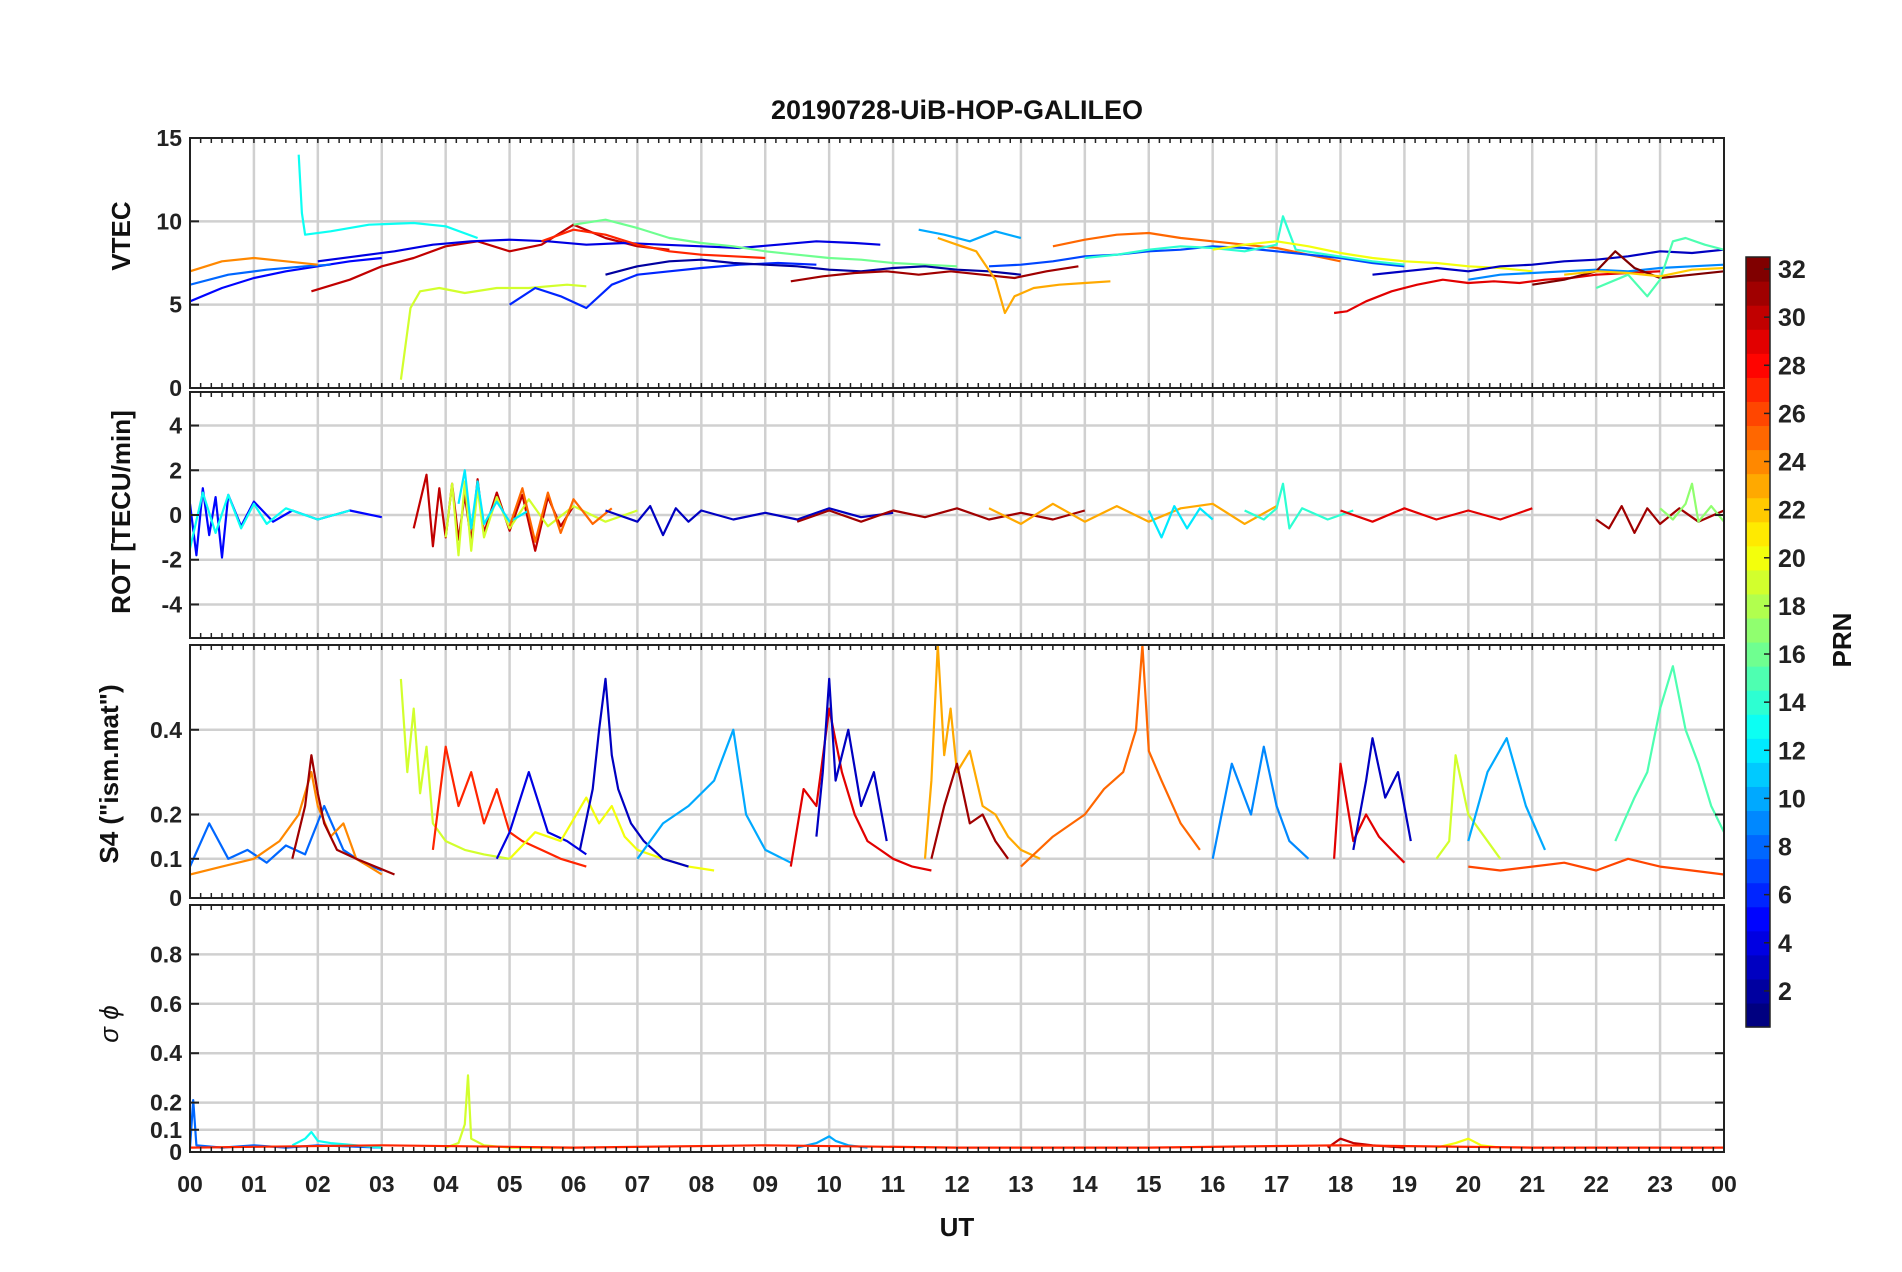  What do you see at coordinates (166, 954) in the screenshot?
I see `y-tick-label: 0.8` at bounding box center [166, 954].